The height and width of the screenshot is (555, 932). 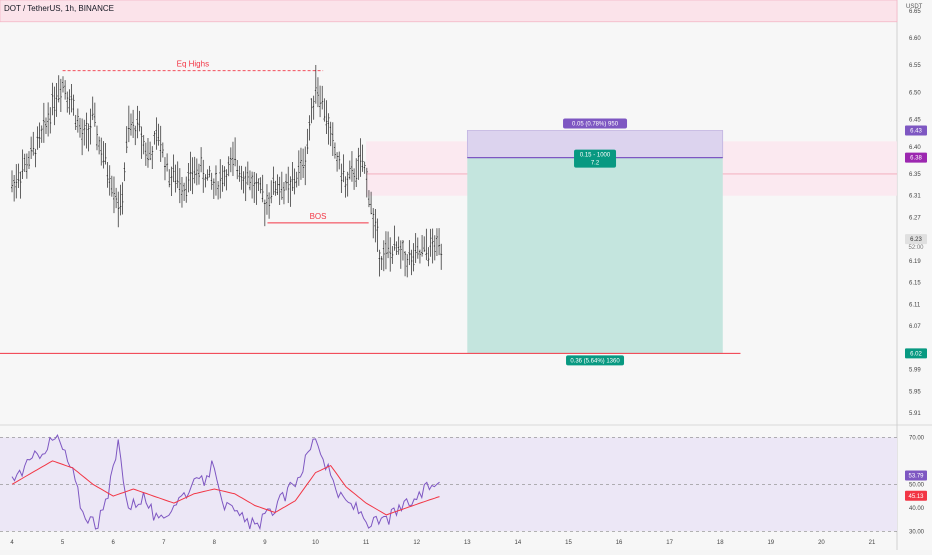 I want to click on x-tick-label: 14, so click(x=518, y=543).